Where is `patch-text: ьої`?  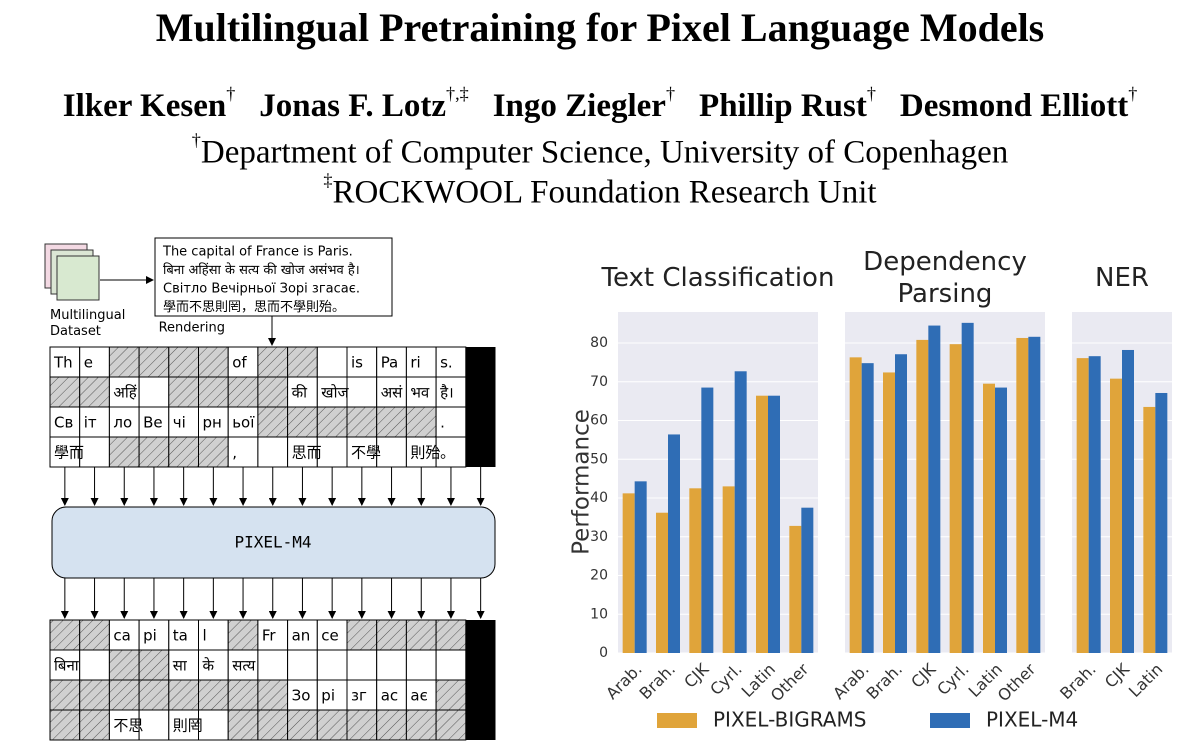 patch-text: ьої is located at coordinates (243, 423).